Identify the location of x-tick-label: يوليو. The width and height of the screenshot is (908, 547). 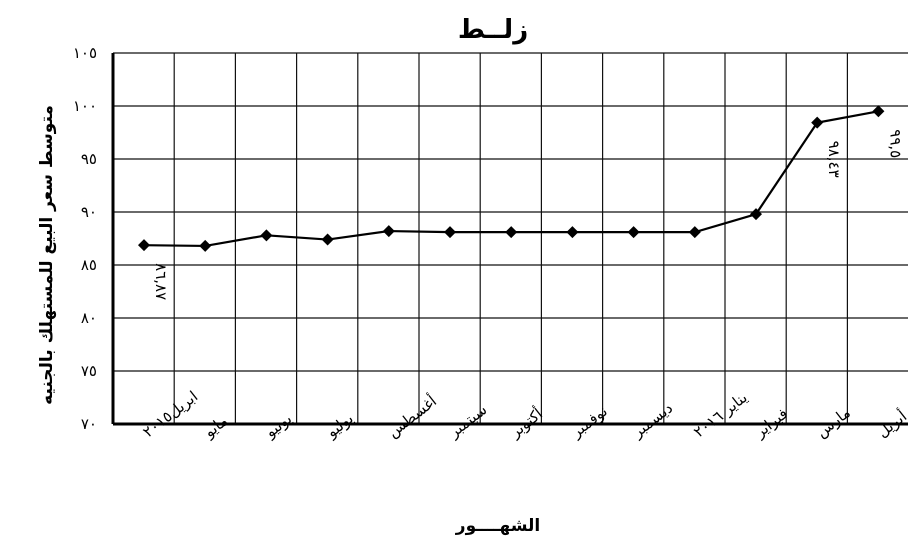
(339, 425).